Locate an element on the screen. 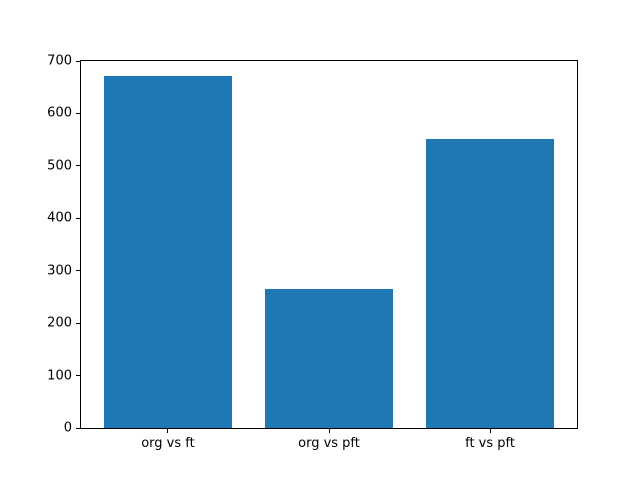  bar-ft-vs-pft is located at coordinates (490, 283).